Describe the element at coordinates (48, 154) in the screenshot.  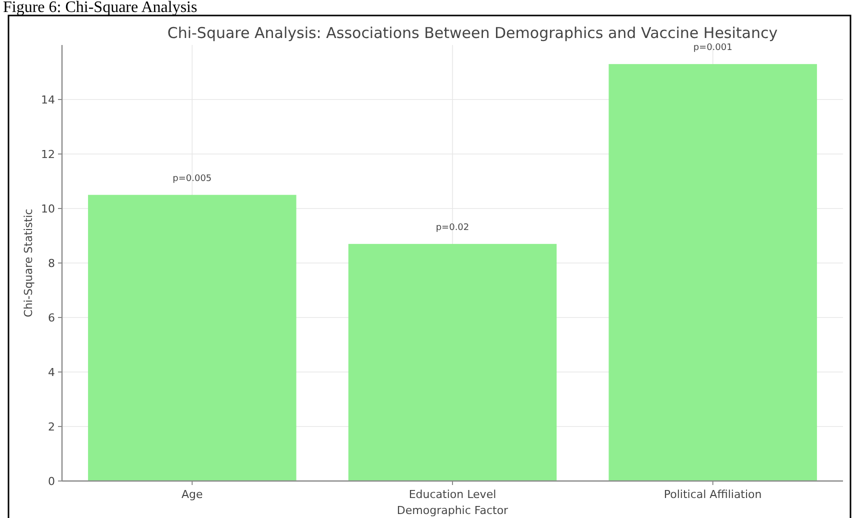
I see `y-tick-label: 12` at that location.